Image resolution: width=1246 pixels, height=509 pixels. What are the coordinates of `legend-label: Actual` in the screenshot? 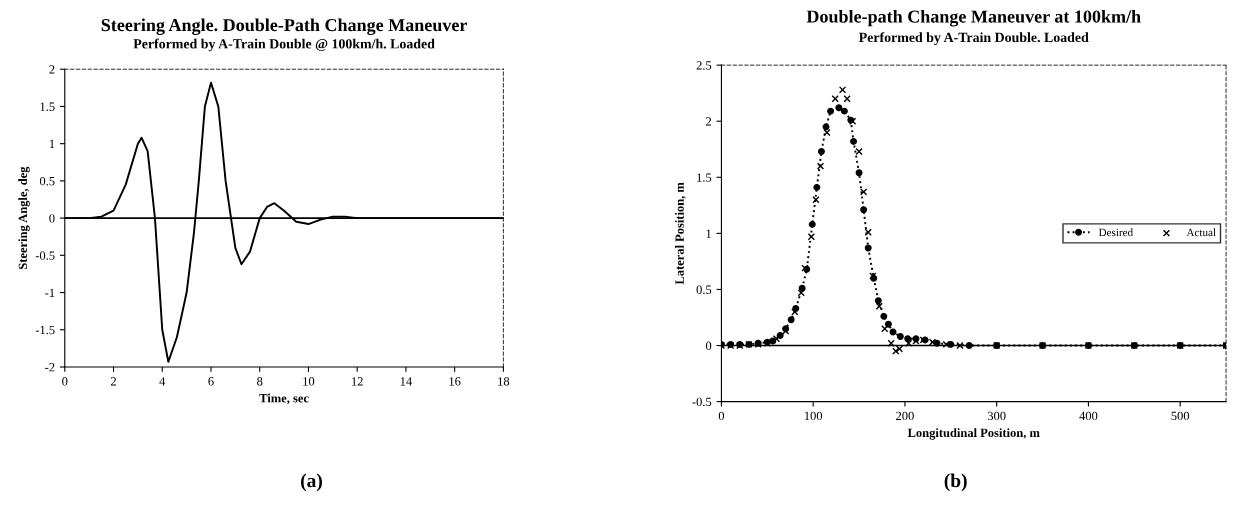 It's located at (1201, 232).